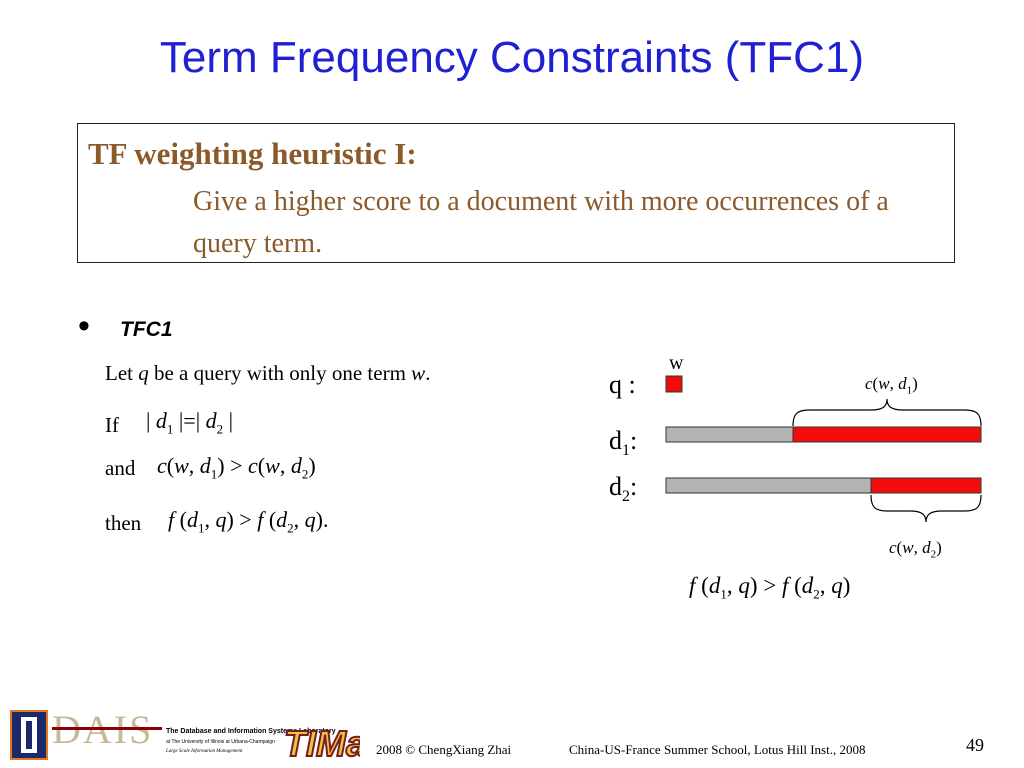  Describe the element at coordinates (676, 363) in the screenshot. I see `w-label: w` at that location.